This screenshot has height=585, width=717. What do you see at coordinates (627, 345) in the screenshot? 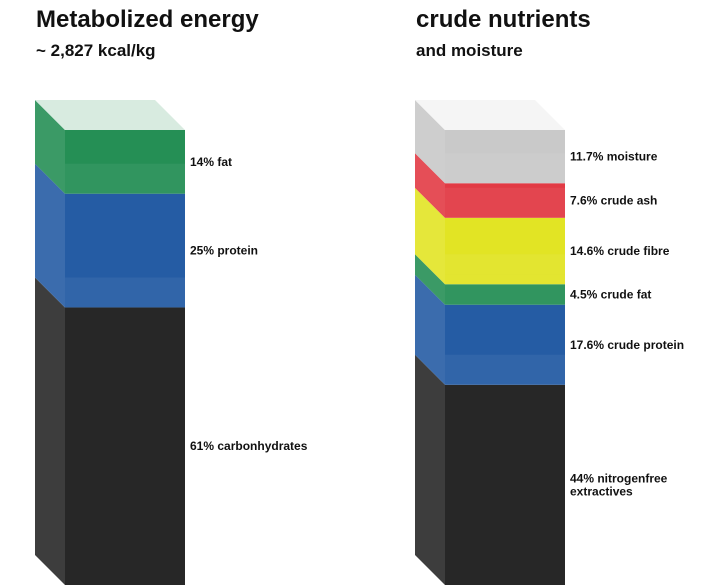
I see `segment-label-crude-protein: 17.6% crude protein` at bounding box center [627, 345].